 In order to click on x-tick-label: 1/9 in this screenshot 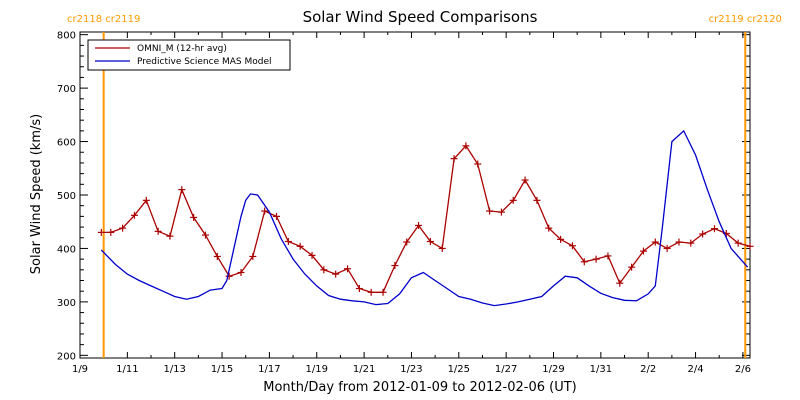, I will do `click(80, 369)`.